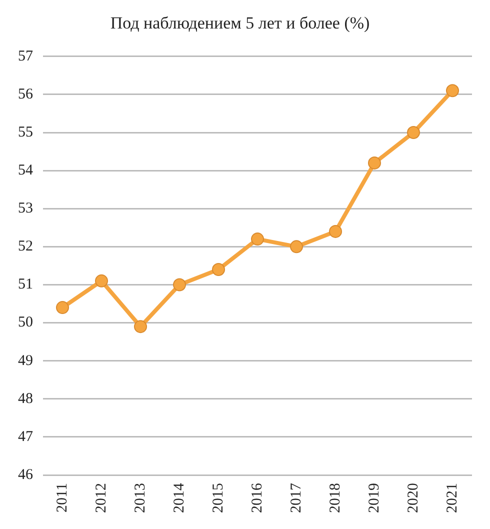  What do you see at coordinates (25, 208) in the screenshot?
I see `y-tick-label: 53` at bounding box center [25, 208].